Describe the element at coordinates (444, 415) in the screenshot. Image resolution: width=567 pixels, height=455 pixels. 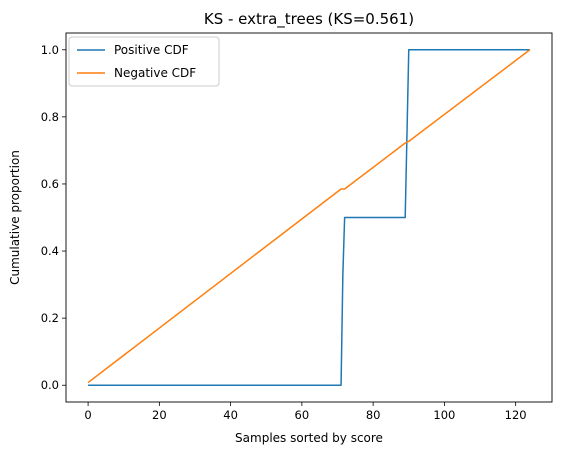
I see `x-tick-label: 100` at that location.